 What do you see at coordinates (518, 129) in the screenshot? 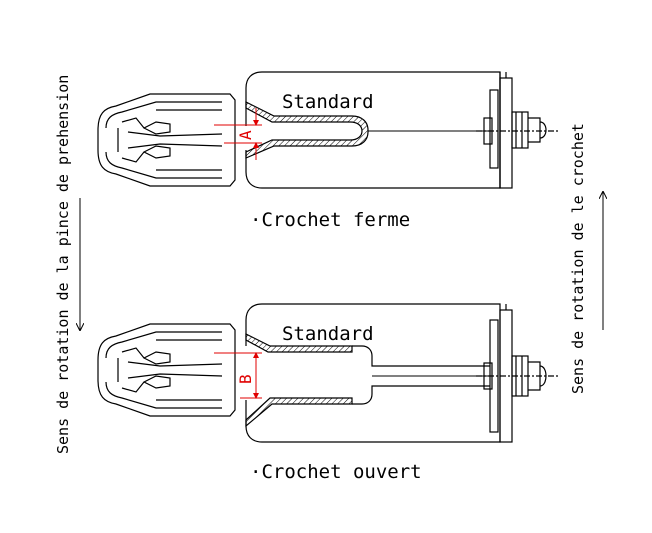
I see `bolt-top` at bounding box center [518, 129].